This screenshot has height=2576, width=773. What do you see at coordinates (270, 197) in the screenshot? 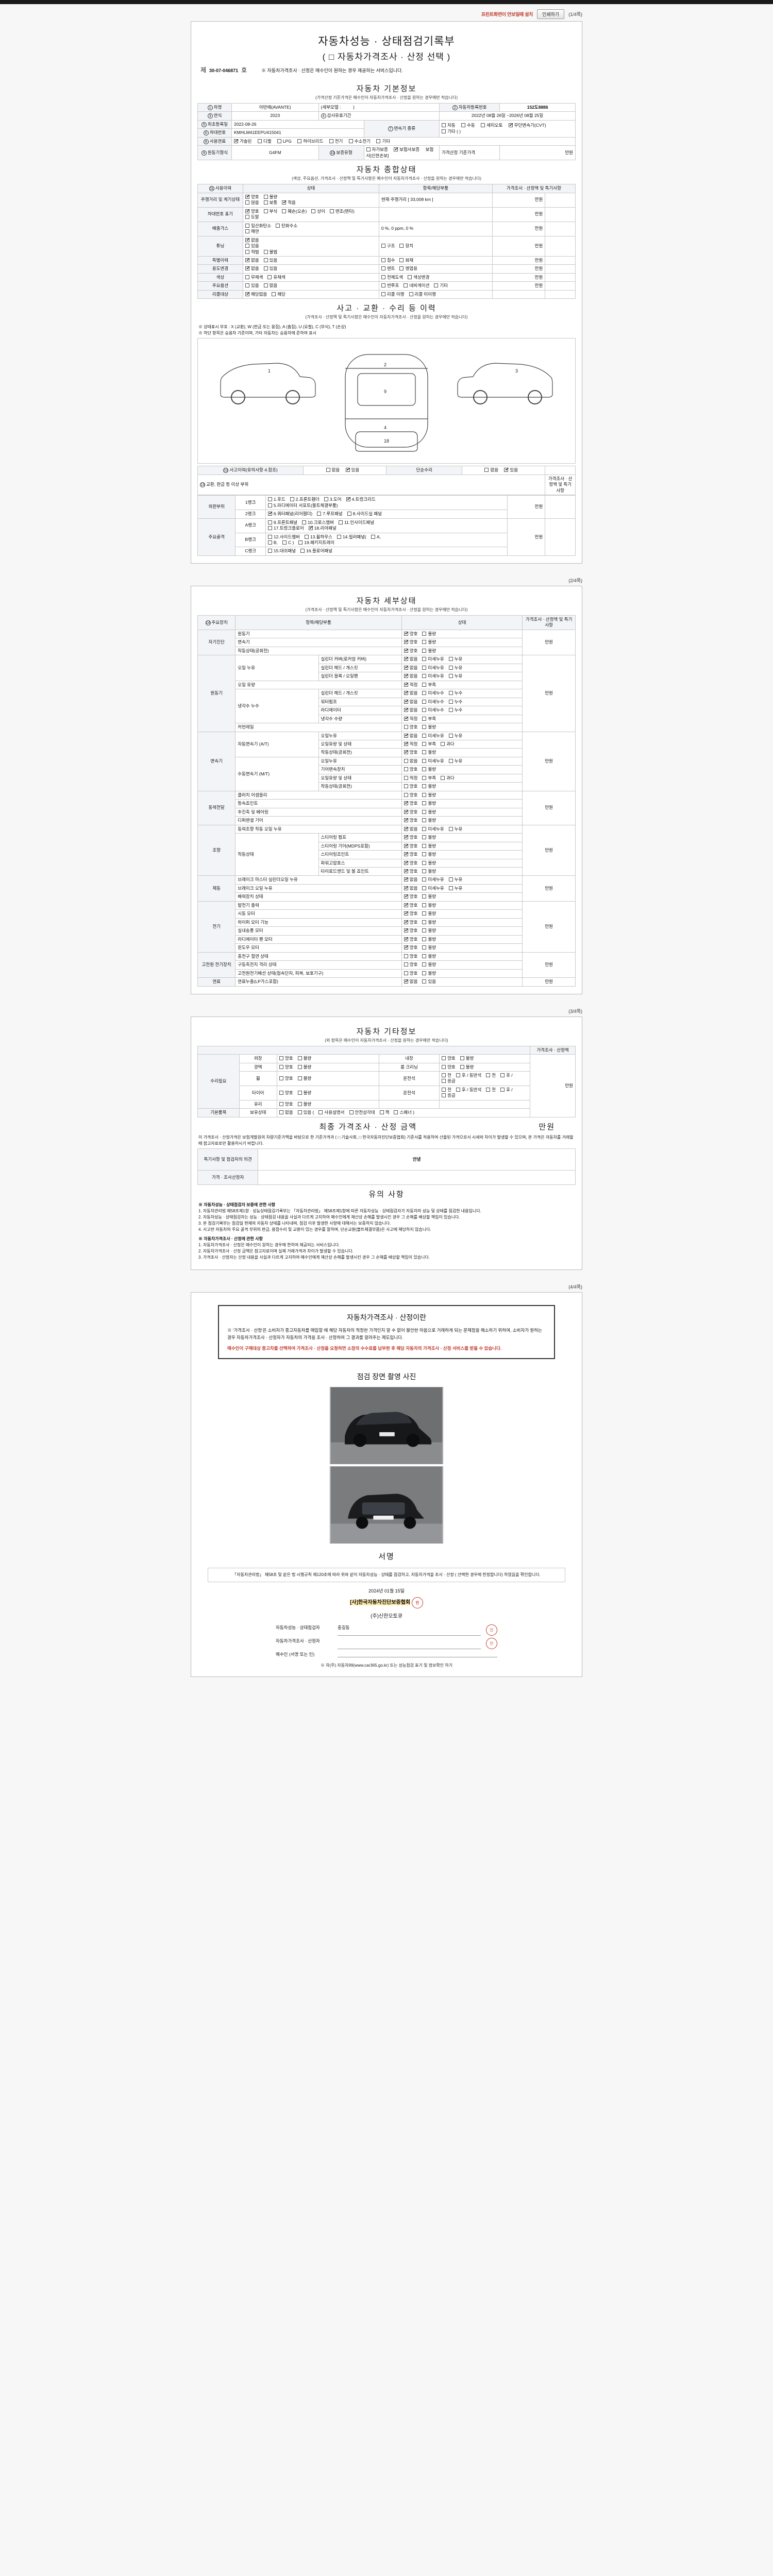
I see `checkbox-overall-0-1: 불량` at bounding box center [270, 197].